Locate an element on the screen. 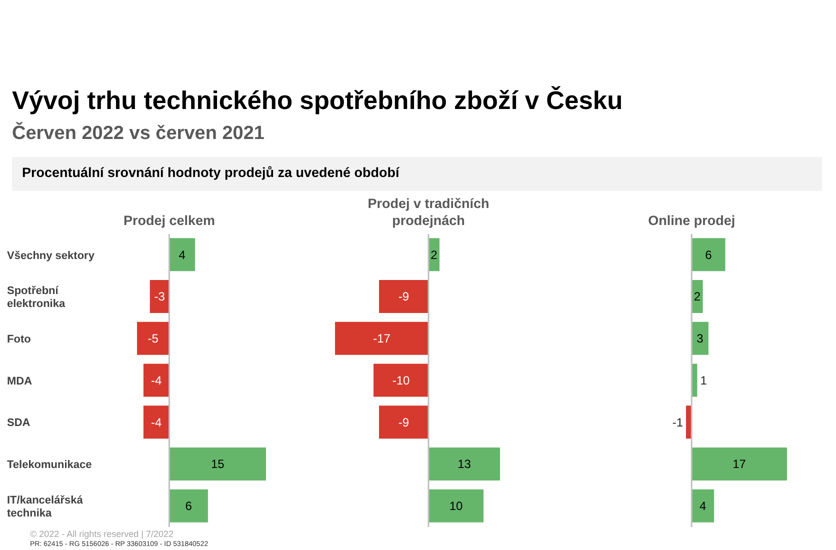  data-label: 15 is located at coordinates (217, 464).